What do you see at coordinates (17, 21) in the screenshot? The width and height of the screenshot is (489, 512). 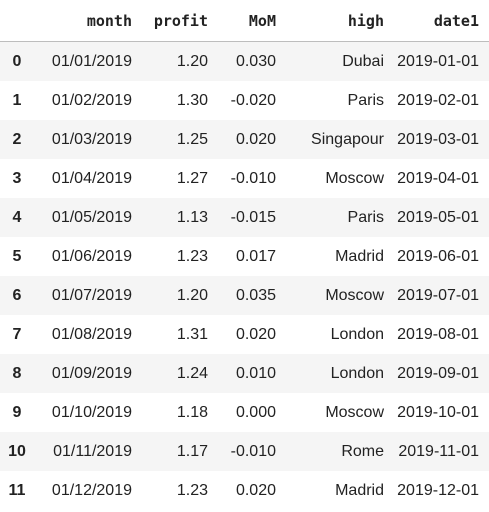 I see `header-index` at bounding box center [17, 21].